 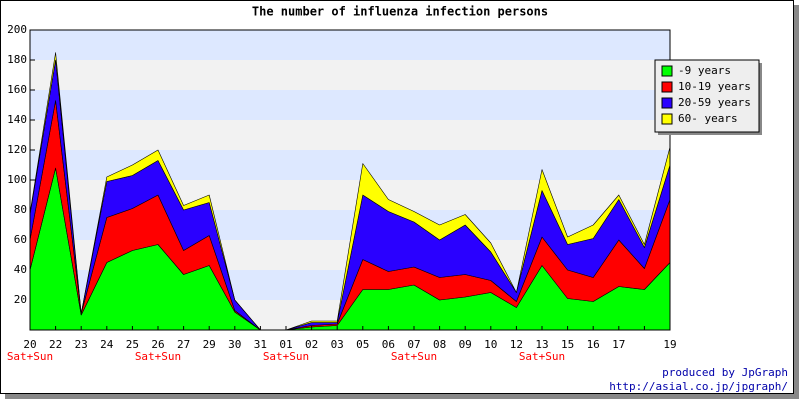 I want to click on x-tick-label: 30, so click(x=234, y=344).